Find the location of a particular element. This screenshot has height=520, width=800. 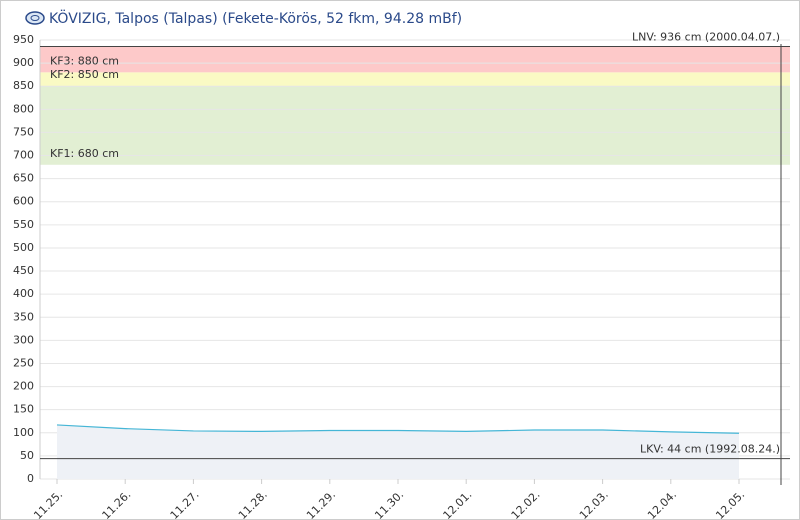

y-tick-label: 850 is located at coordinates (23, 85).